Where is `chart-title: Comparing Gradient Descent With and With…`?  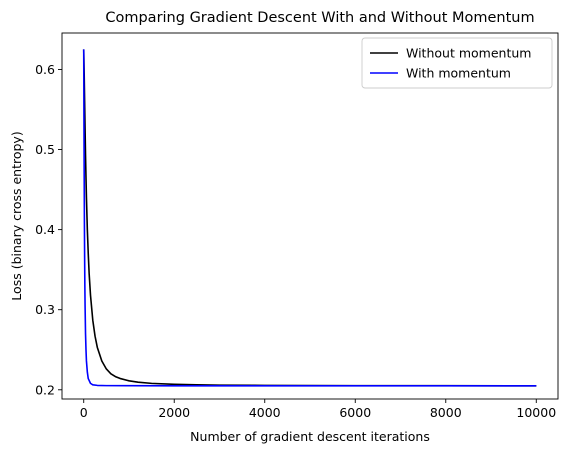 chart-title: Comparing Gradient Descent With and With… is located at coordinates (319, 18).